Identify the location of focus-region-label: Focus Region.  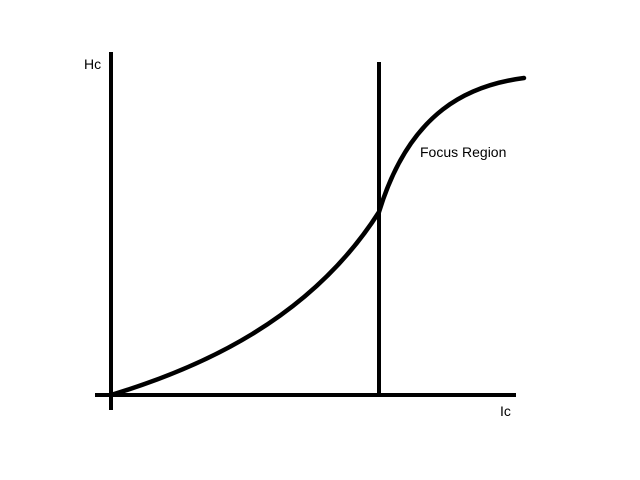
(463, 152).